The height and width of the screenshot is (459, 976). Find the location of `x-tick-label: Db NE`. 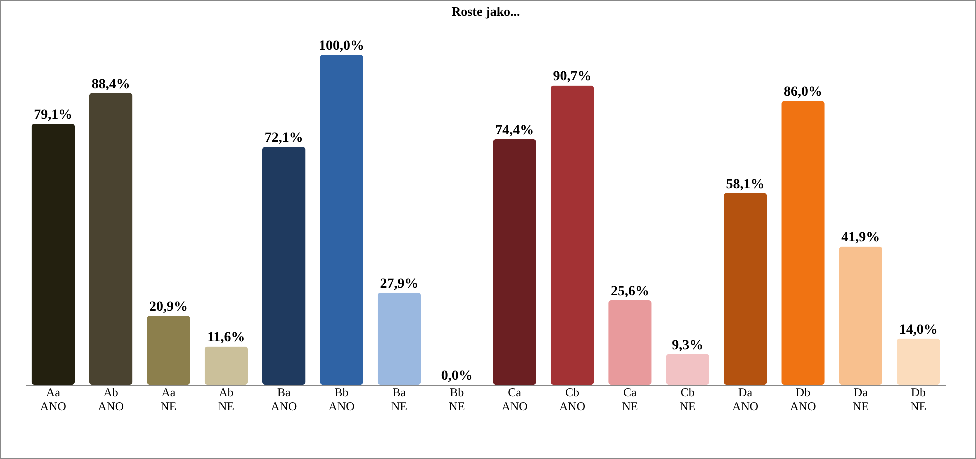

x-tick-label: Db NE is located at coordinates (918, 400).